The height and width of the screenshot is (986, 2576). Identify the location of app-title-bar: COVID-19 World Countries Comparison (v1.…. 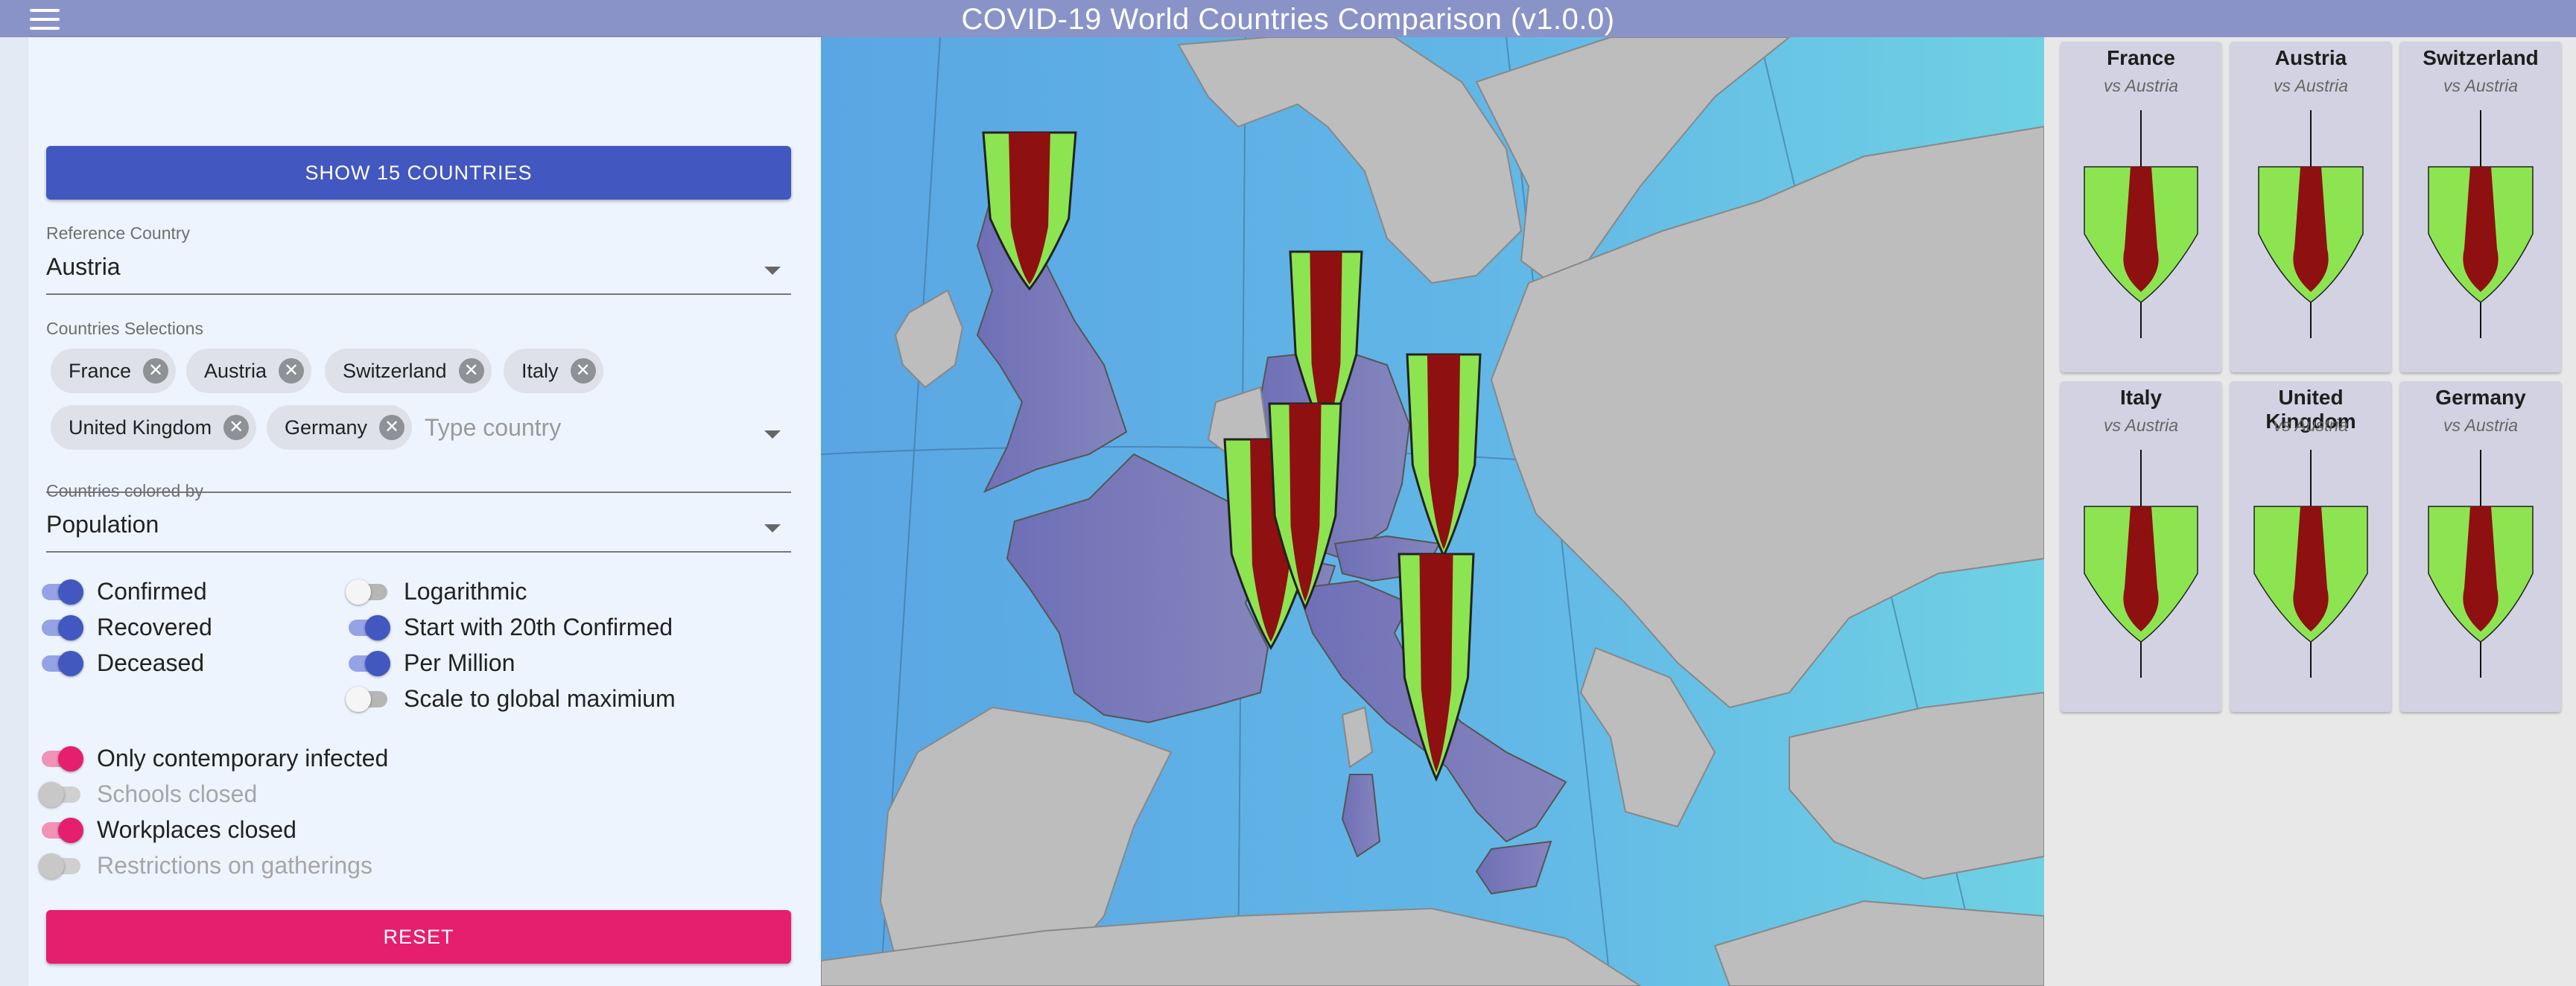
(1288, 18).